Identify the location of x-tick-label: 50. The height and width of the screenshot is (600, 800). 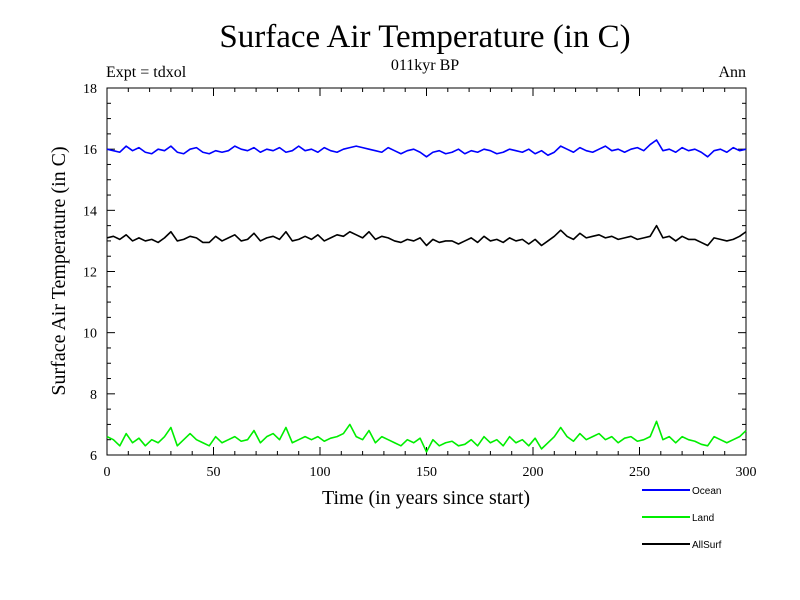
(214, 472).